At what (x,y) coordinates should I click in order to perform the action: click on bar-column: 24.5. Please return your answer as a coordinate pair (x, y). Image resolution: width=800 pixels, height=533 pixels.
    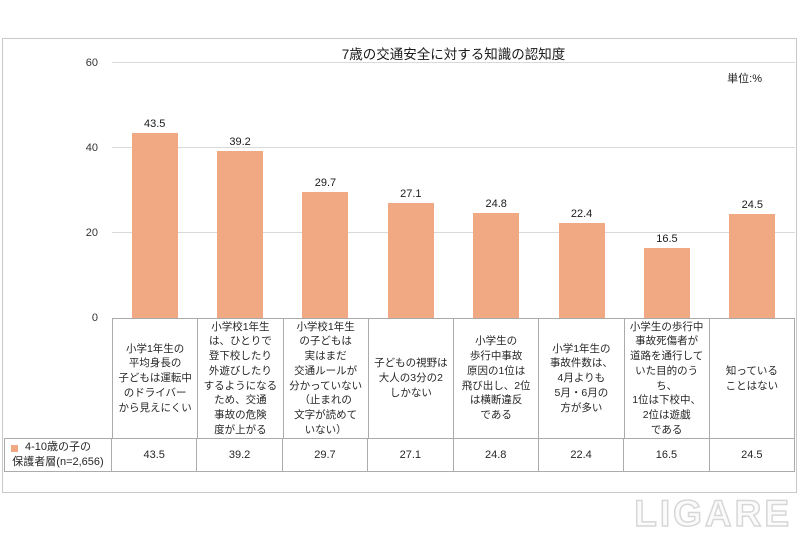
    Looking at the image, I should click on (752, 190).